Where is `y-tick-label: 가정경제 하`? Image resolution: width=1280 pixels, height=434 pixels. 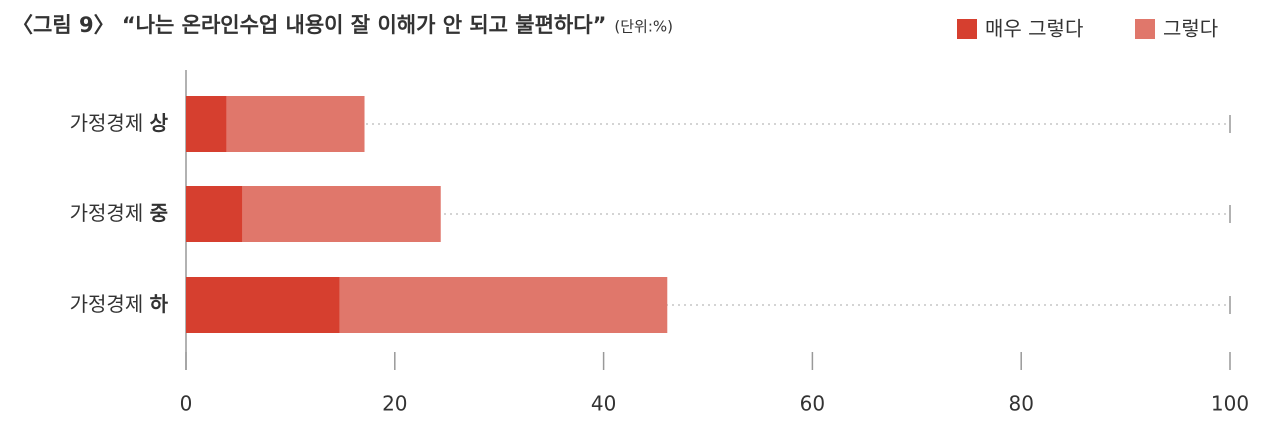
y-tick-label: 가정경제 하 is located at coordinates (119, 304).